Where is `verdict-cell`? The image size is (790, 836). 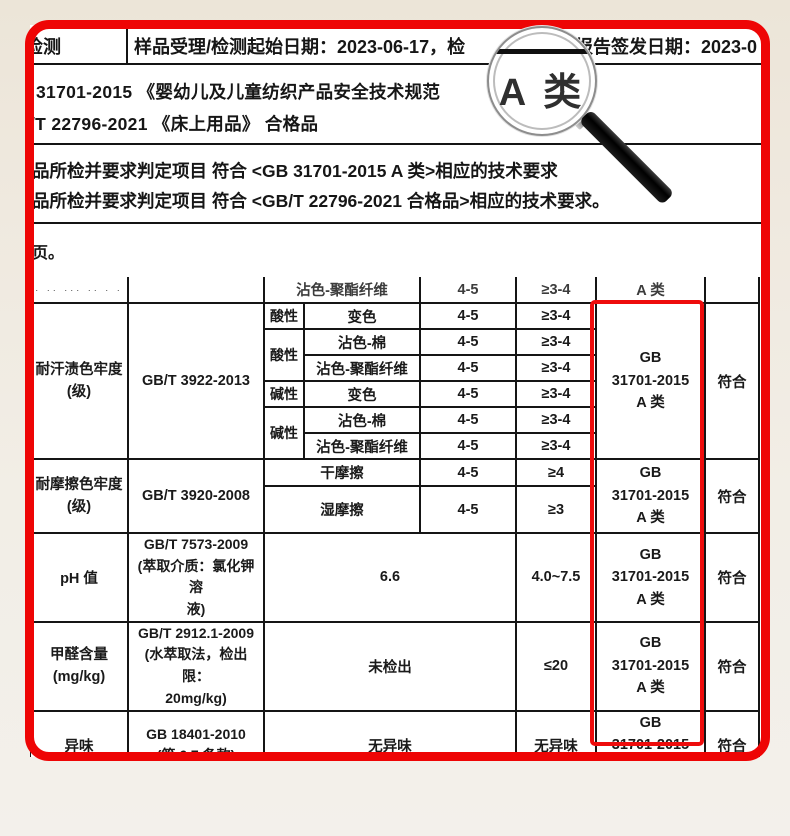
verdict-cell is located at coordinates (732, 290).